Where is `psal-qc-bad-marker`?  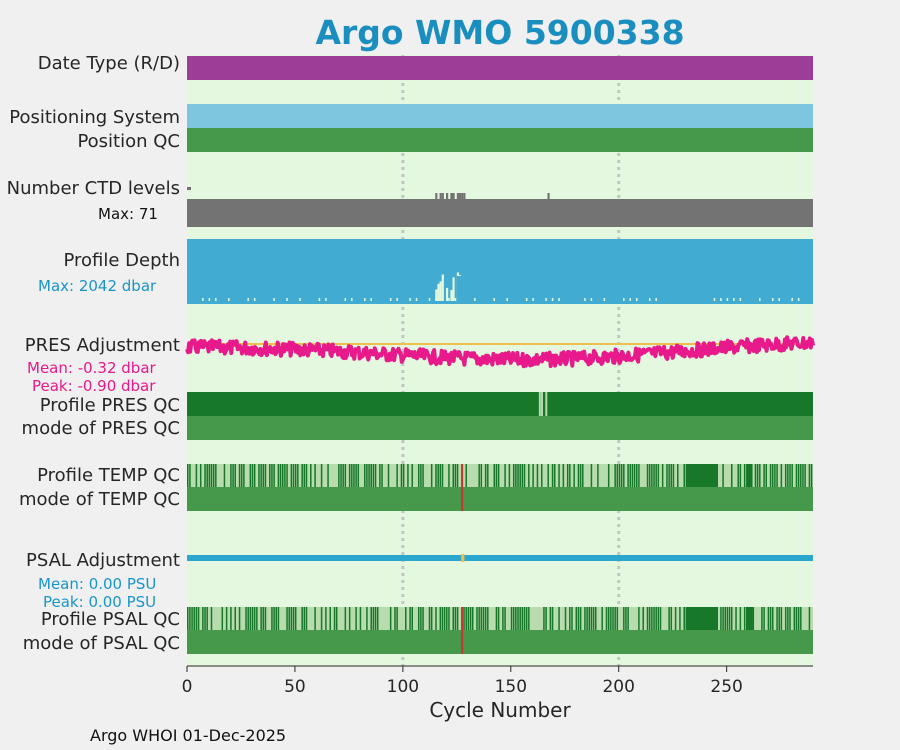 psal-qc-bad-marker is located at coordinates (462, 630).